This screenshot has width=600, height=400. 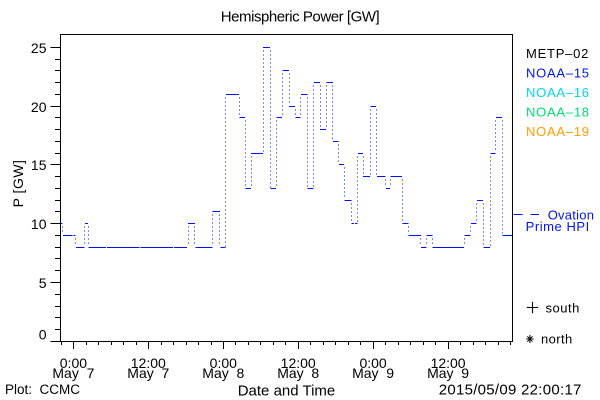 I want to click on svg-text: north, so click(x=557, y=339).